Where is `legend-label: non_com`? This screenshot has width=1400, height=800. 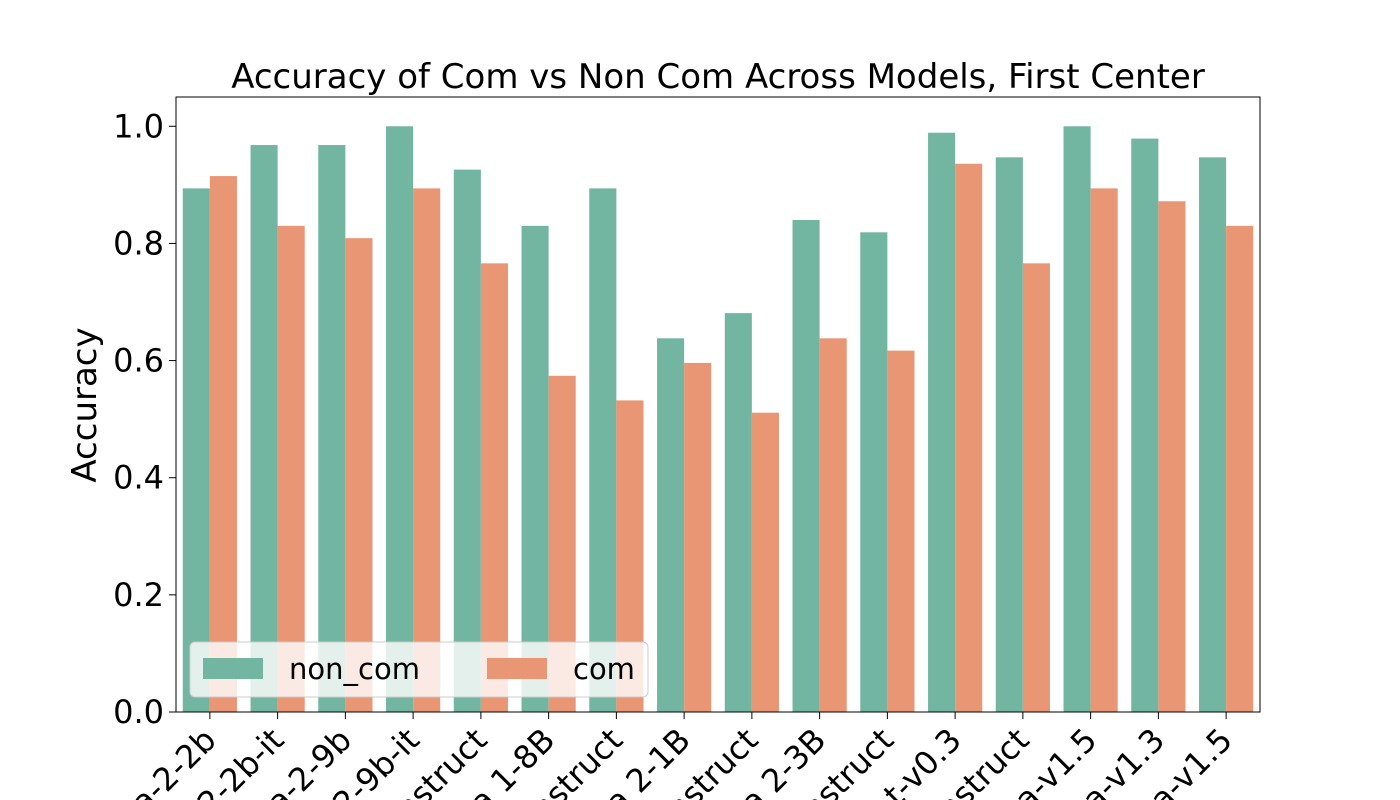 legend-label: non_com is located at coordinates (354, 669).